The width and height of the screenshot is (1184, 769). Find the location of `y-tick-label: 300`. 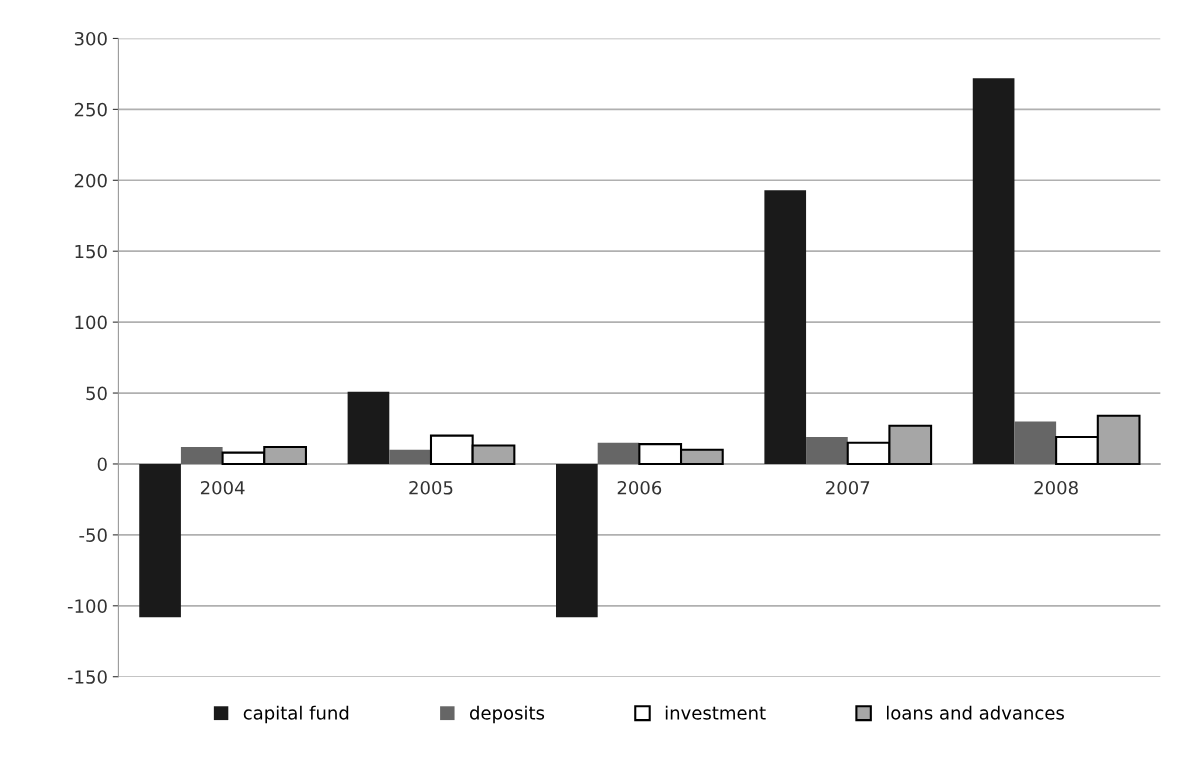

y-tick-label: 300 is located at coordinates (90, 38).